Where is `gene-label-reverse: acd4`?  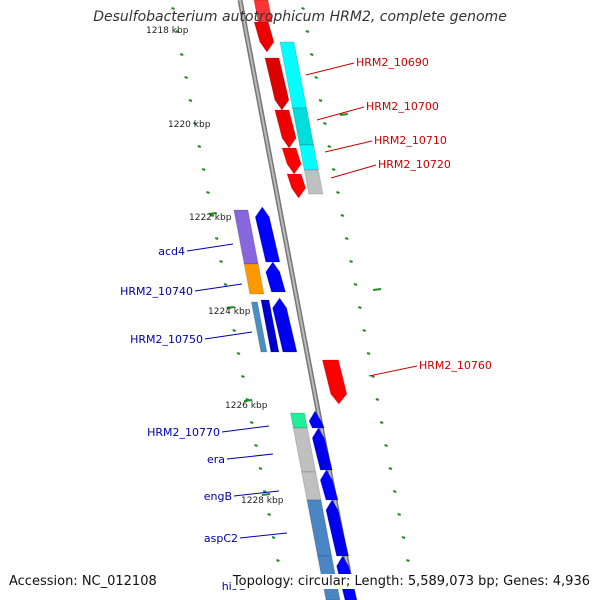
gene-label-reverse: acd4 is located at coordinates (171, 251).